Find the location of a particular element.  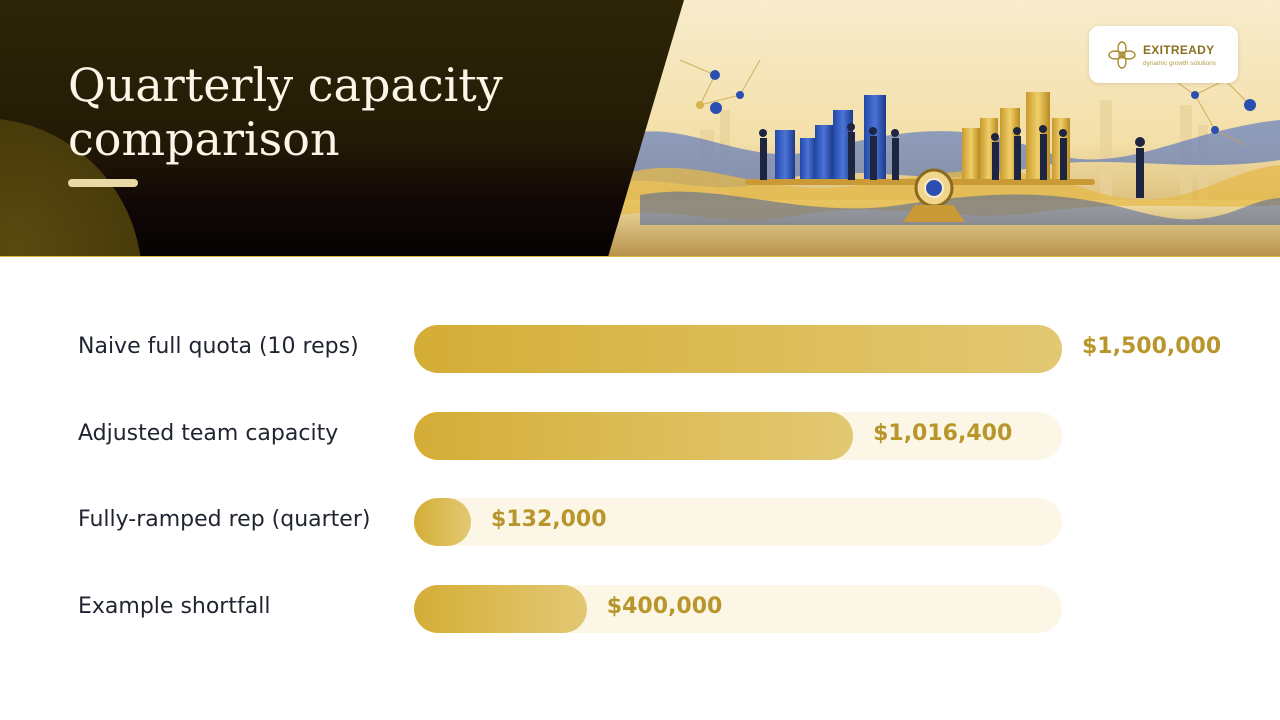

title-underline is located at coordinates (103, 183).